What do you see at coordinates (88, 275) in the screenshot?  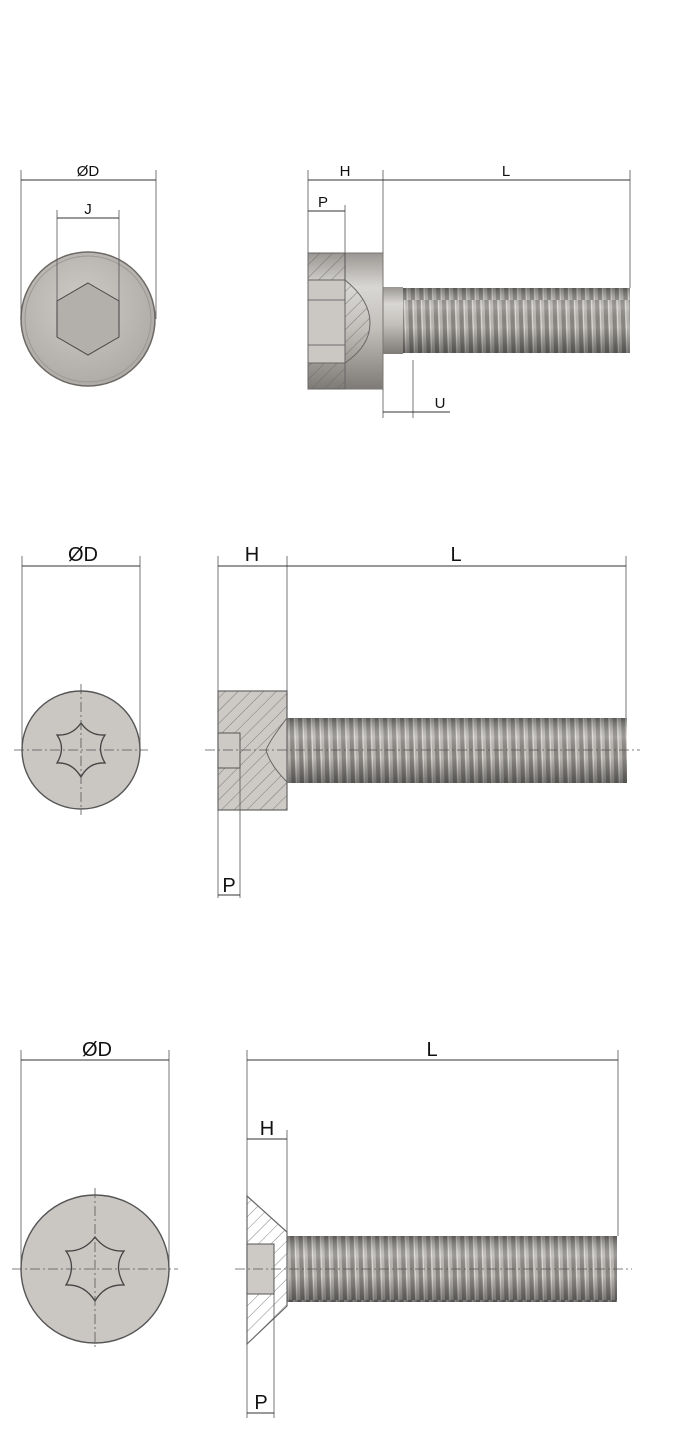 I see `front-view-head: ØD J` at bounding box center [88, 275].